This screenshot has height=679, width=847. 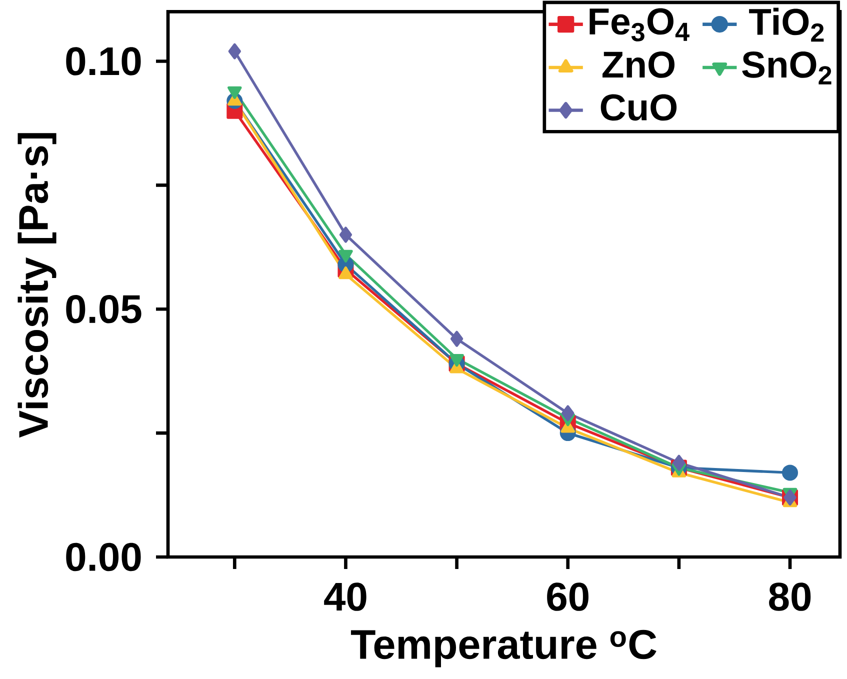 I want to click on legend-label: TiO$_{2}$, so click(x=786, y=25).